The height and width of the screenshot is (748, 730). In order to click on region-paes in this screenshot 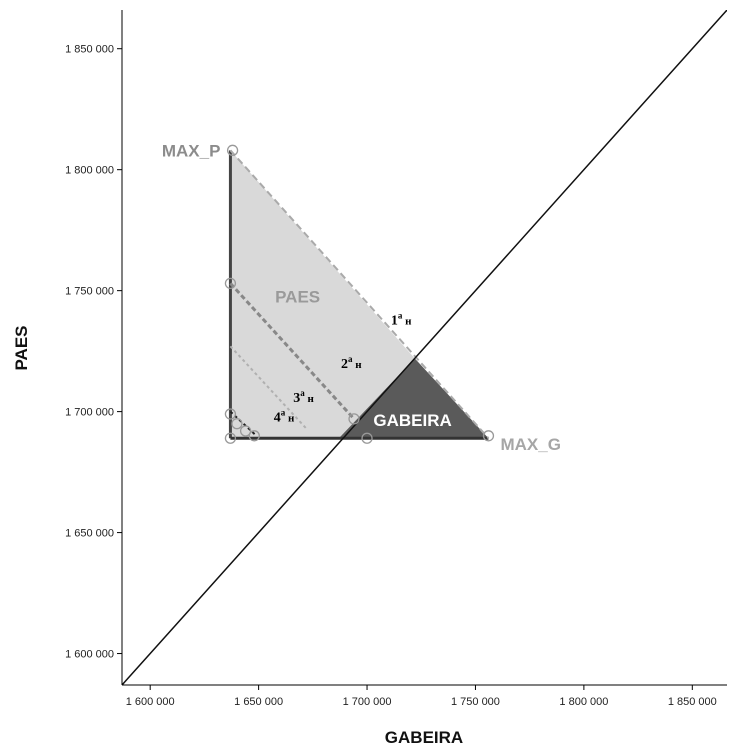, I will do `click(322, 294)`.